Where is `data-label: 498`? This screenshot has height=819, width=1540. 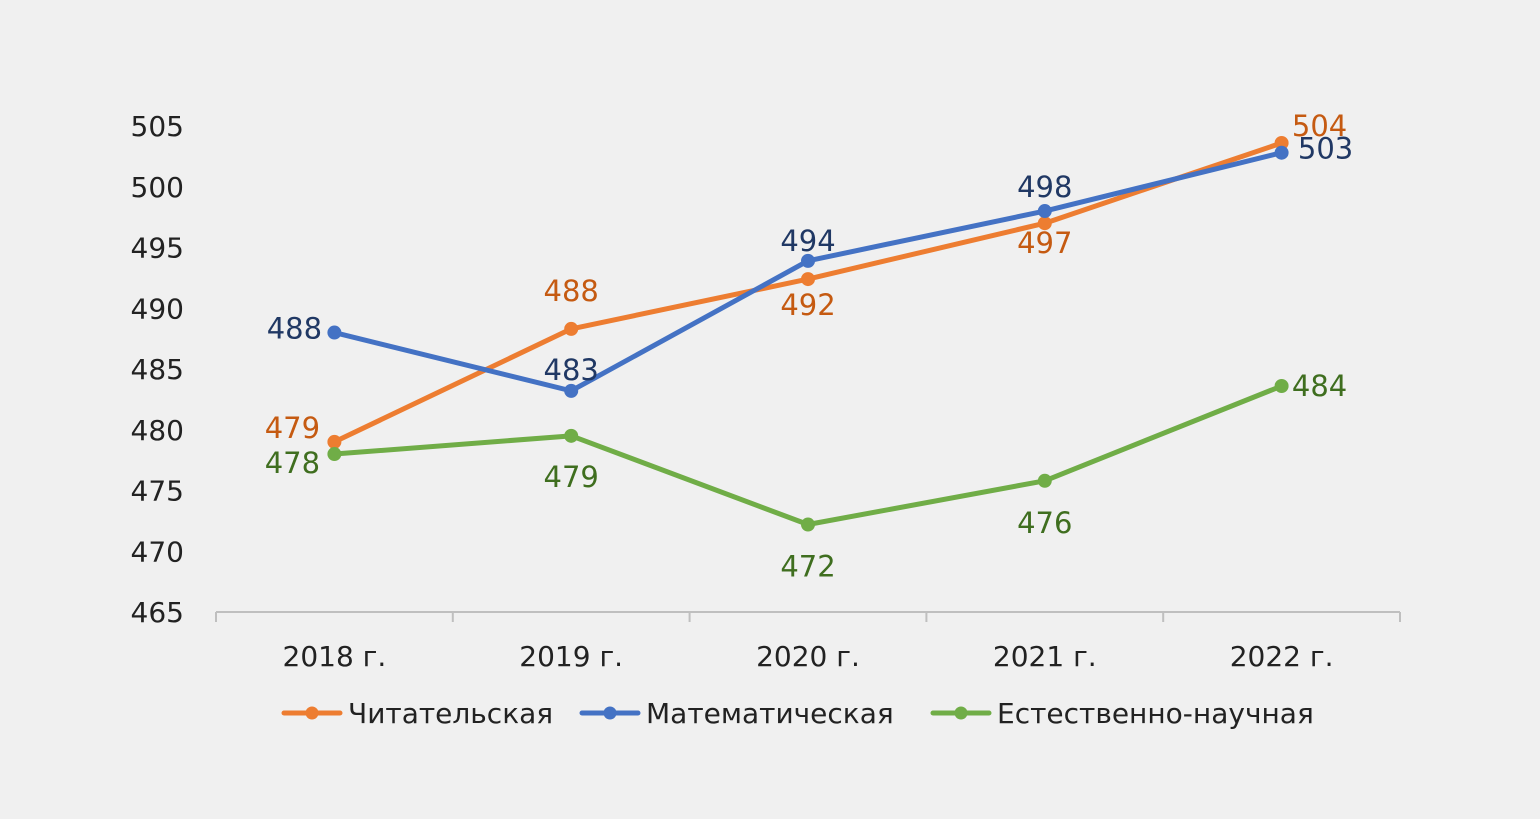 data-label: 498 is located at coordinates (1044, 187).